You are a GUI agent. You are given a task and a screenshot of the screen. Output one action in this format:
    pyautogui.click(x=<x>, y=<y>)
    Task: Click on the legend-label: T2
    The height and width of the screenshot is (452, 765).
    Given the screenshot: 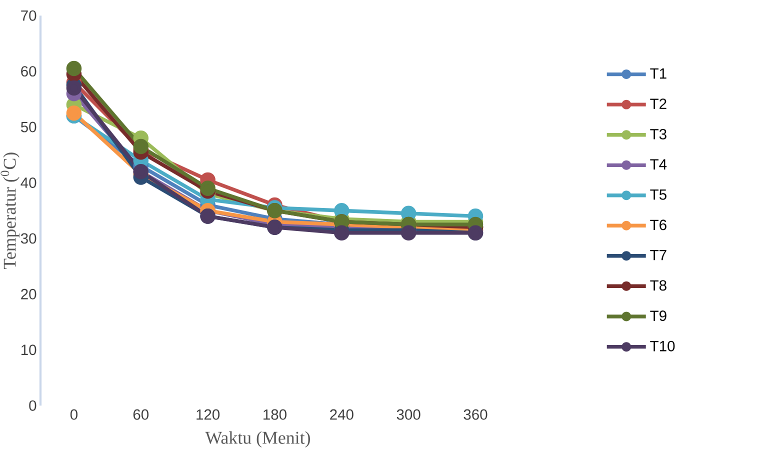 What is the action you would take?
    pyautogui.click(x=658, y=103)
    